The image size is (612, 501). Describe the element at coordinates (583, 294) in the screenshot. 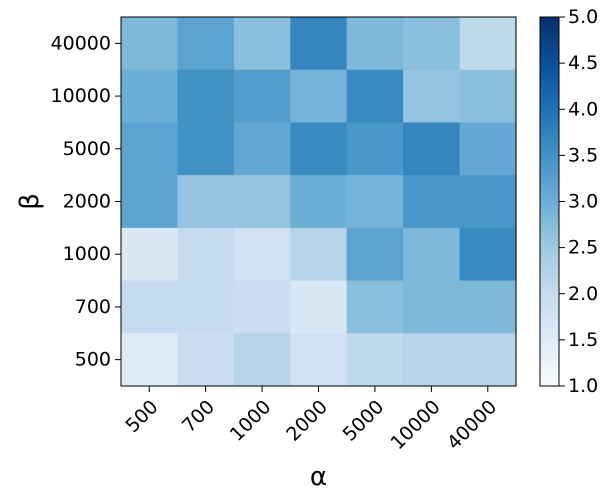

I see `colorbar-tick-label: 2.0` at that location.